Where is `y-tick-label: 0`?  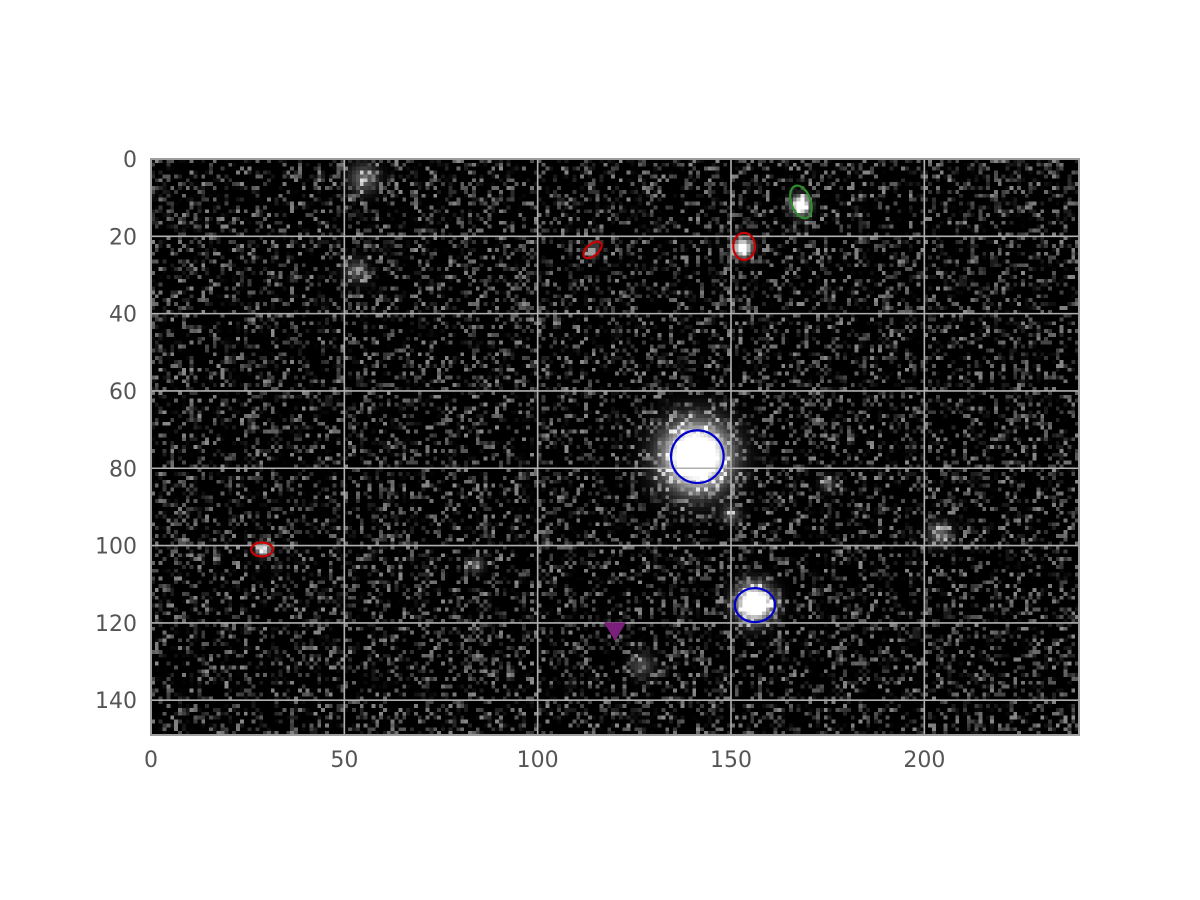
y-tick-label: 0 is located at coordinates (130, 160).